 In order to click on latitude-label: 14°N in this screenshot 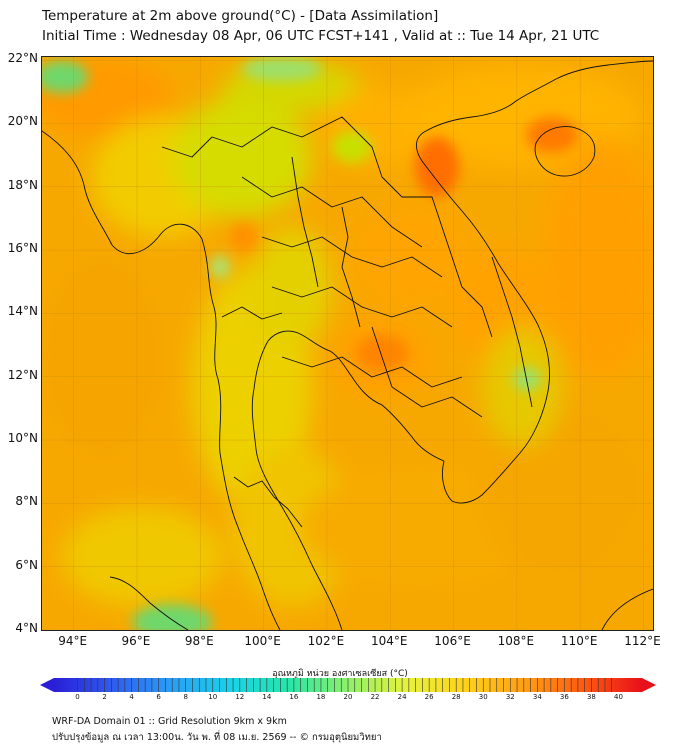, I will do `click(22, 311)`.